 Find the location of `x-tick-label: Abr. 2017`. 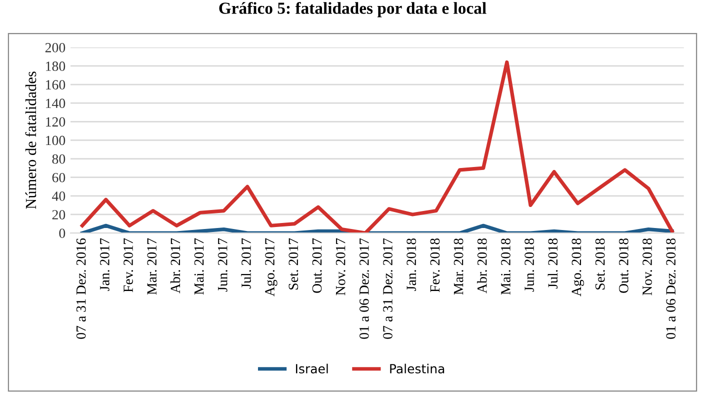

x-tick-label: Abr. 2017 is located at coordinates (175, 266).